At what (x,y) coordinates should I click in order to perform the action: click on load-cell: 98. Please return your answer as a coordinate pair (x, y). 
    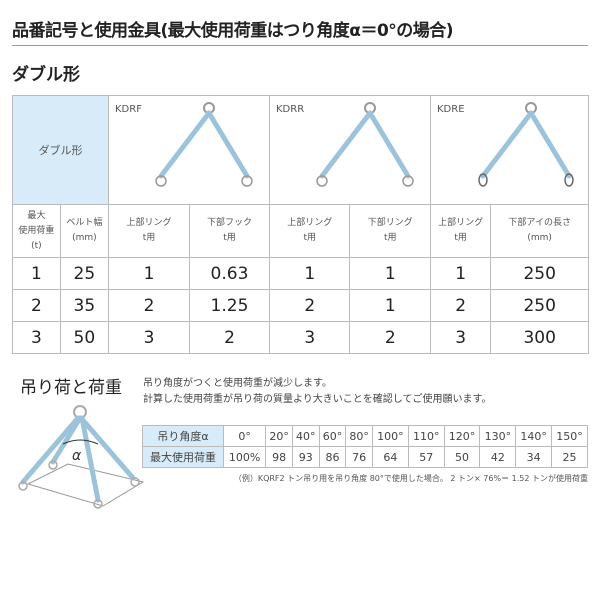
    Looking at the image, I should click on (279, 457).